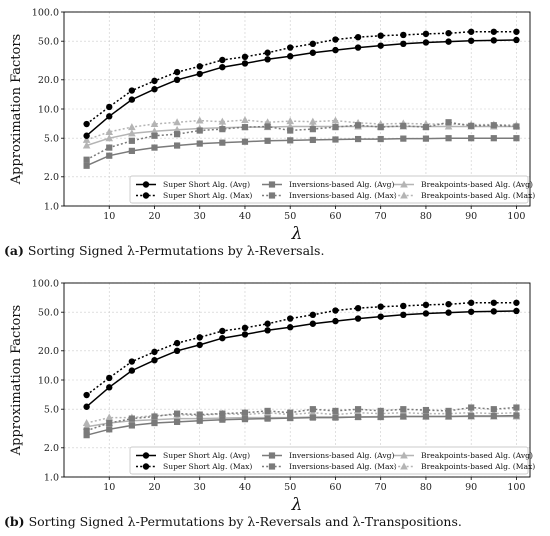 The height and width of the screenshot is (536, 550). What do you see at coordinates (297, 505) in the screenshot?
I see `x-axis-label: λ` at bounding box center [297, 505].